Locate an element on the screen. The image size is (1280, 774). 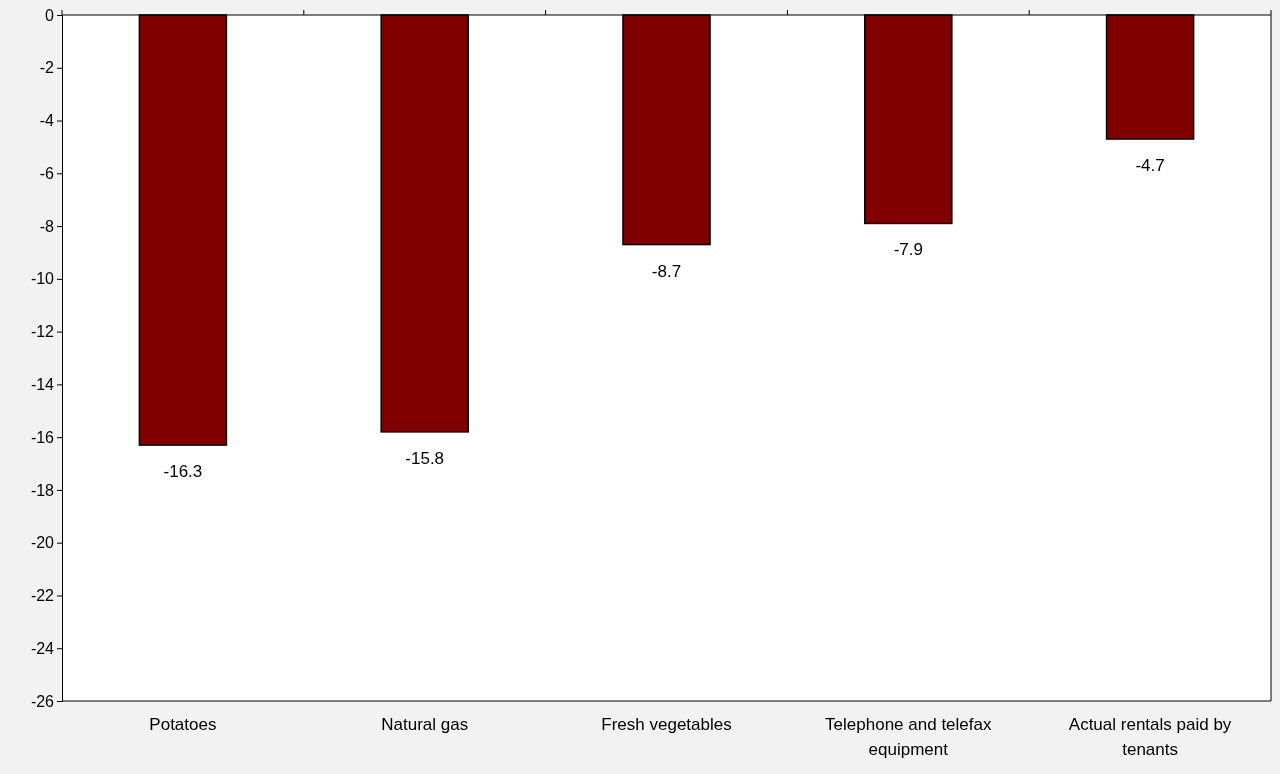
y-tick-label: -16 is located at coordinates (42, 437).